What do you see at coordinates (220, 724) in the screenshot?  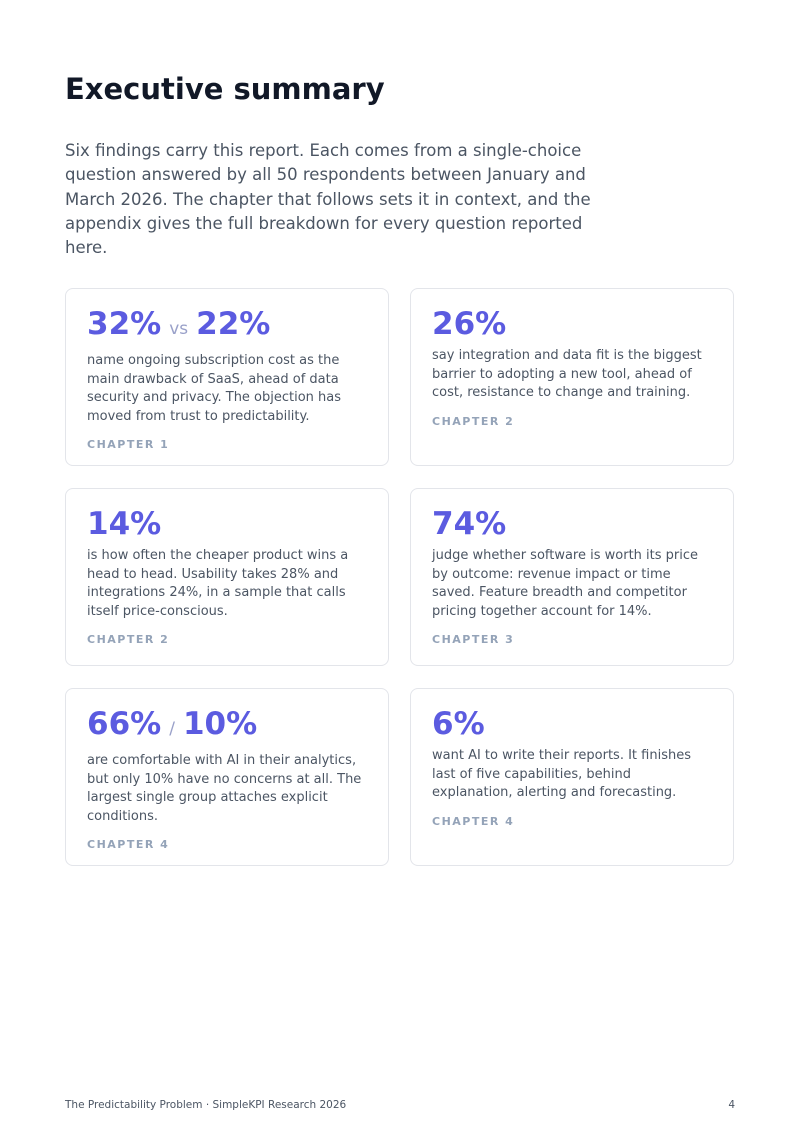 I see `stat-value: 10%` at bounding box center [220, 724].